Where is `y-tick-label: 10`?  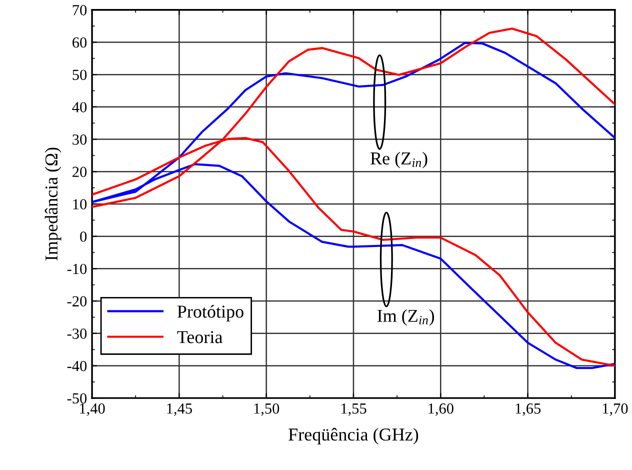
y-tick-label: 10 is located at coordinates (80, 204).